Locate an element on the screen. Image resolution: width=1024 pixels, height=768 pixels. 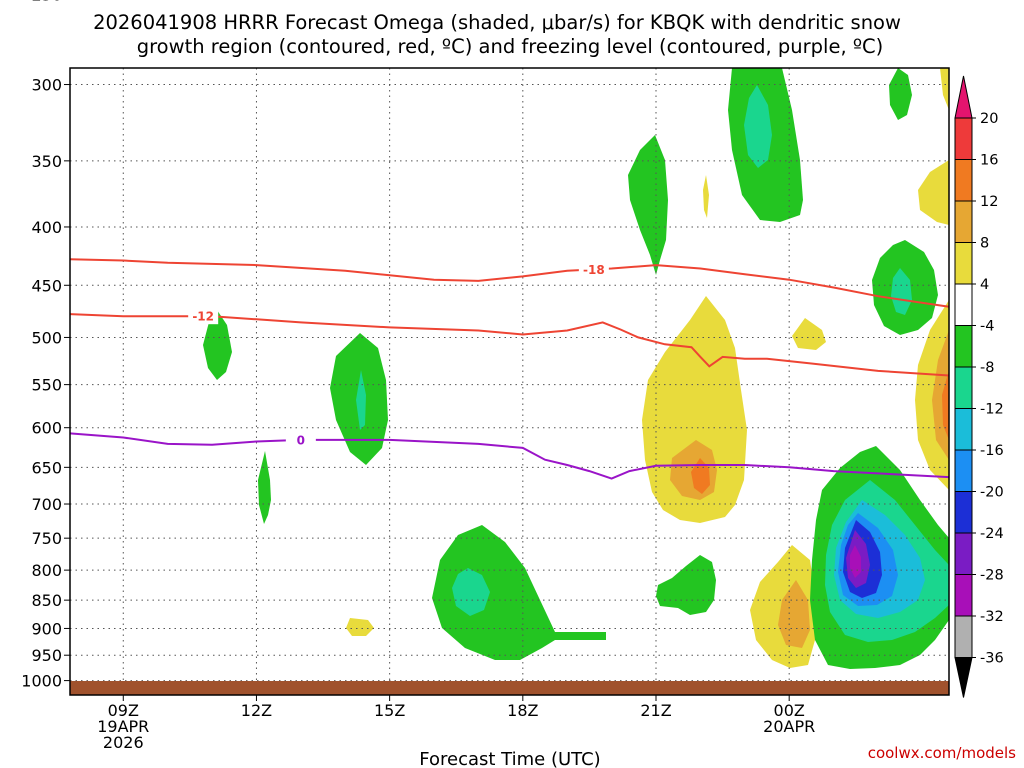
colorbar-label: 20 is located at coordinates (989, 119).